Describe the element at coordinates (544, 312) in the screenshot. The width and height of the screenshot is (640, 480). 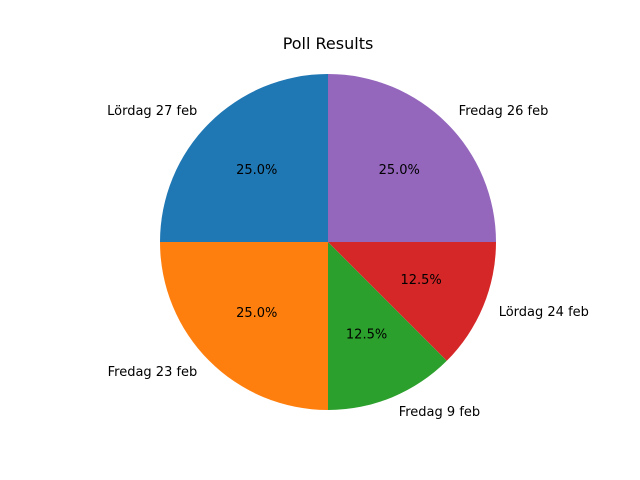
I see `pie-slice-label: Lördag 24 feb` at that location.